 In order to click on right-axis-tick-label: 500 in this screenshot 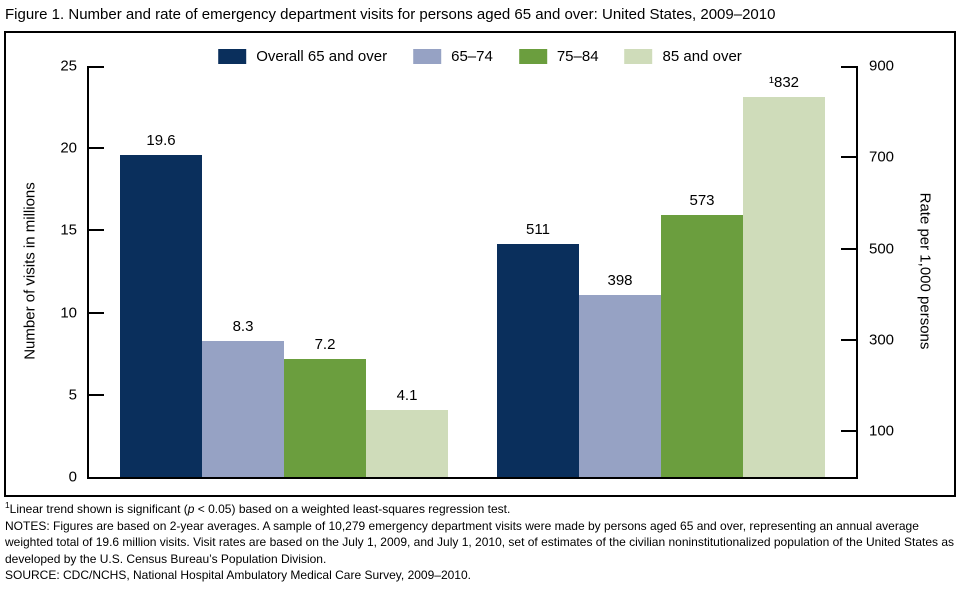, I will do `click(882, 249)`.